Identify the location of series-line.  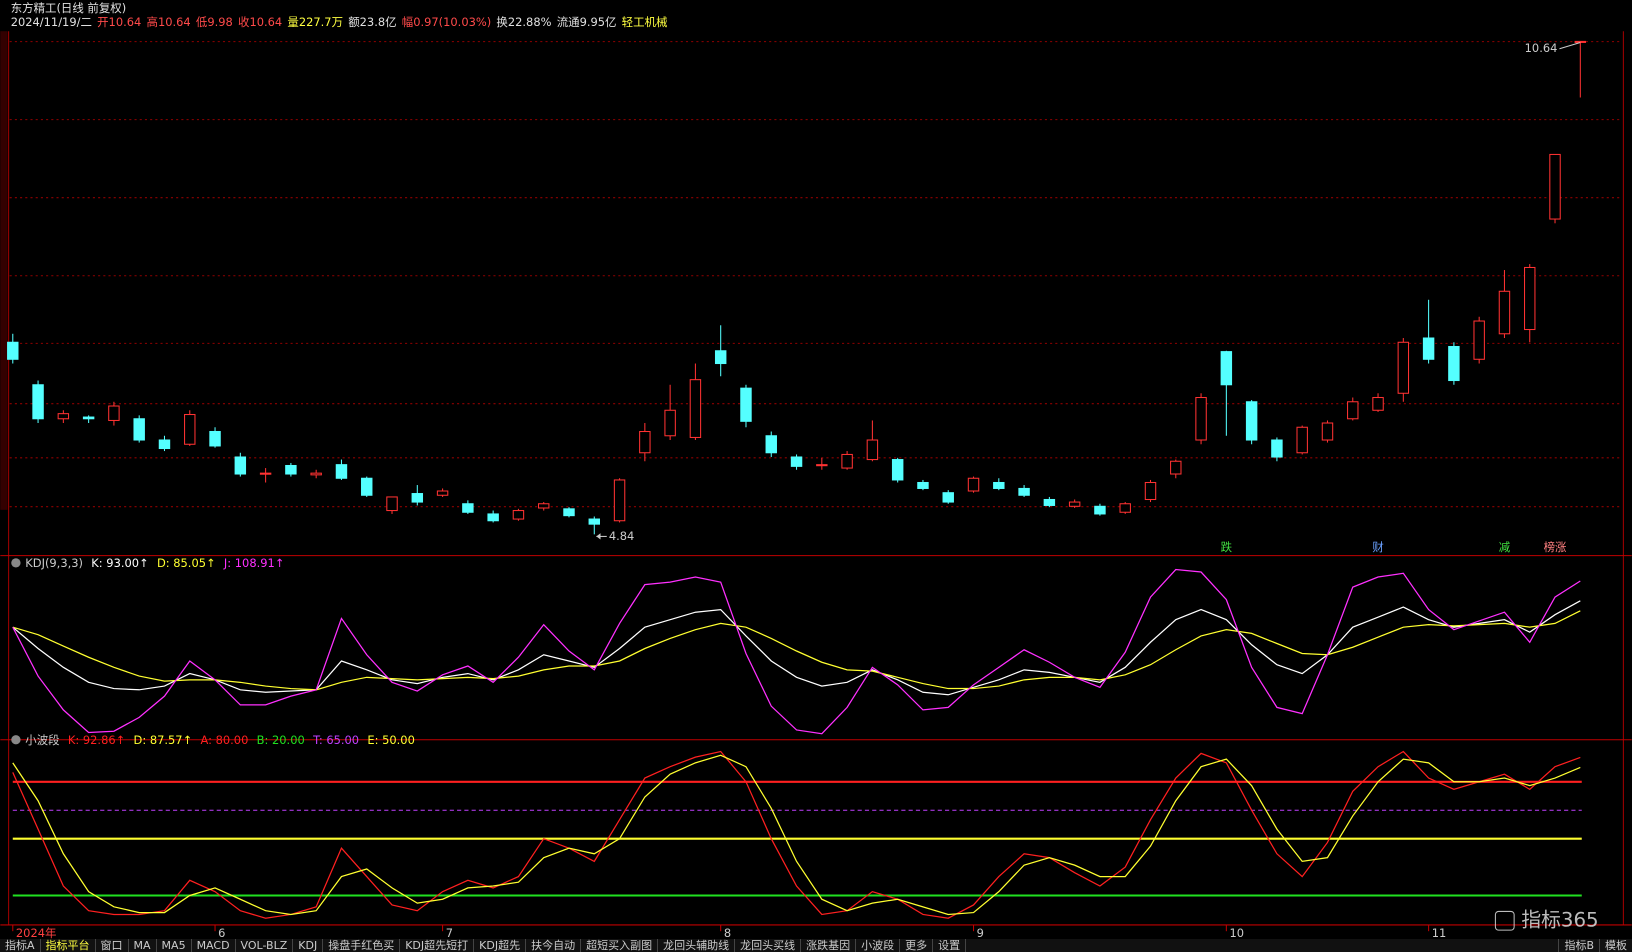
(796, 650).